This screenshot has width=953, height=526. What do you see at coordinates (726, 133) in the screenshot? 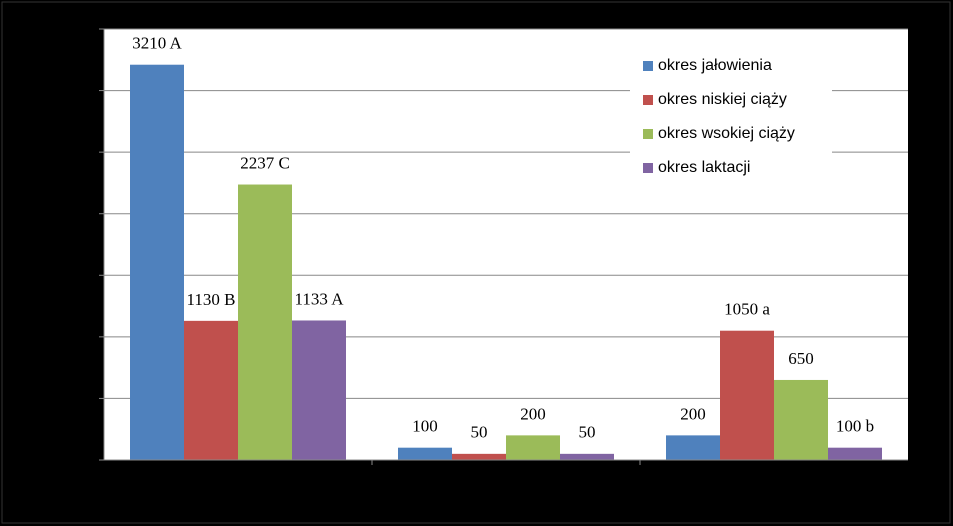
I see `legend-label: okres wsokiej ciąży` at bounding box center [726, 133].